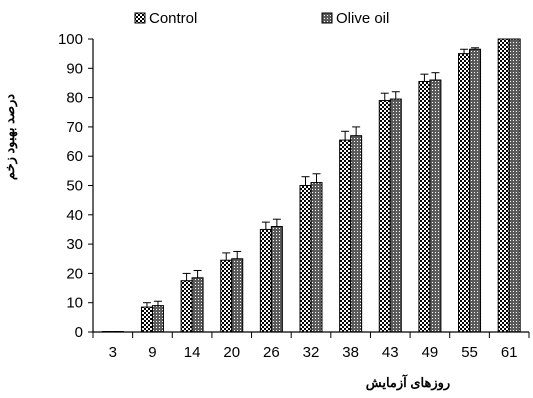 Image resolution: width=533 pixels, height=398 pixels. I want to click on x-tick-label: 9, so click(152, 352).